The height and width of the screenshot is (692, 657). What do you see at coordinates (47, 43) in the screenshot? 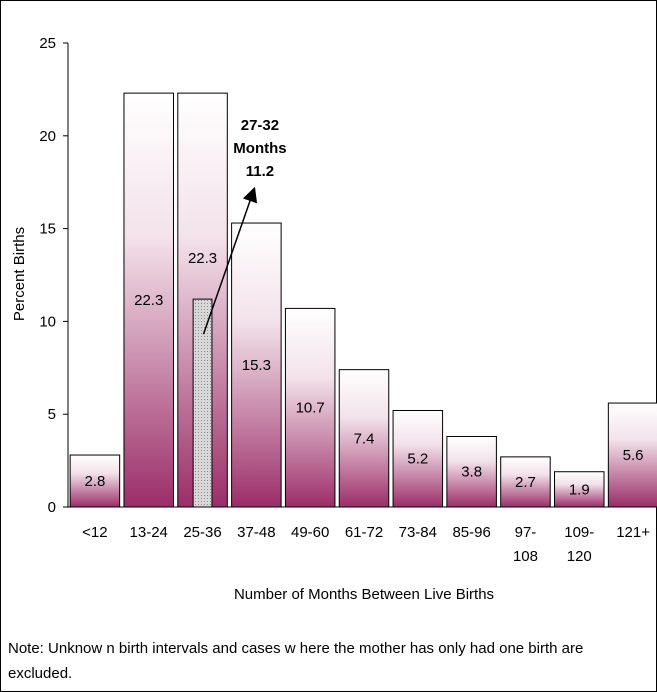
I see `y-tick-label: 25` at bounding box center [47, 43].